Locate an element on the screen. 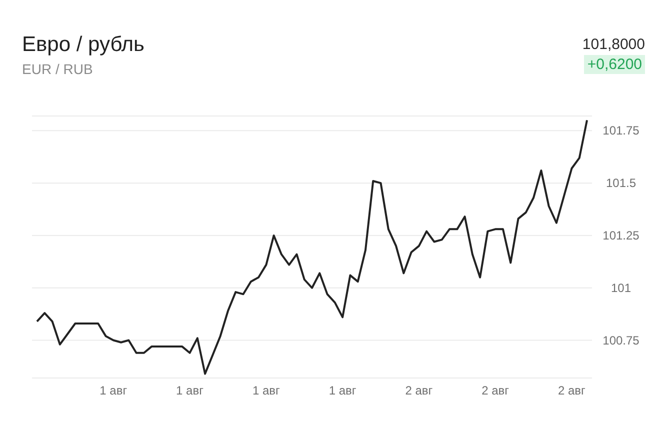 Image resolution: width=666 pixels, height=421 pixels. text: +0,6200 is located at coordinates (614, 64).